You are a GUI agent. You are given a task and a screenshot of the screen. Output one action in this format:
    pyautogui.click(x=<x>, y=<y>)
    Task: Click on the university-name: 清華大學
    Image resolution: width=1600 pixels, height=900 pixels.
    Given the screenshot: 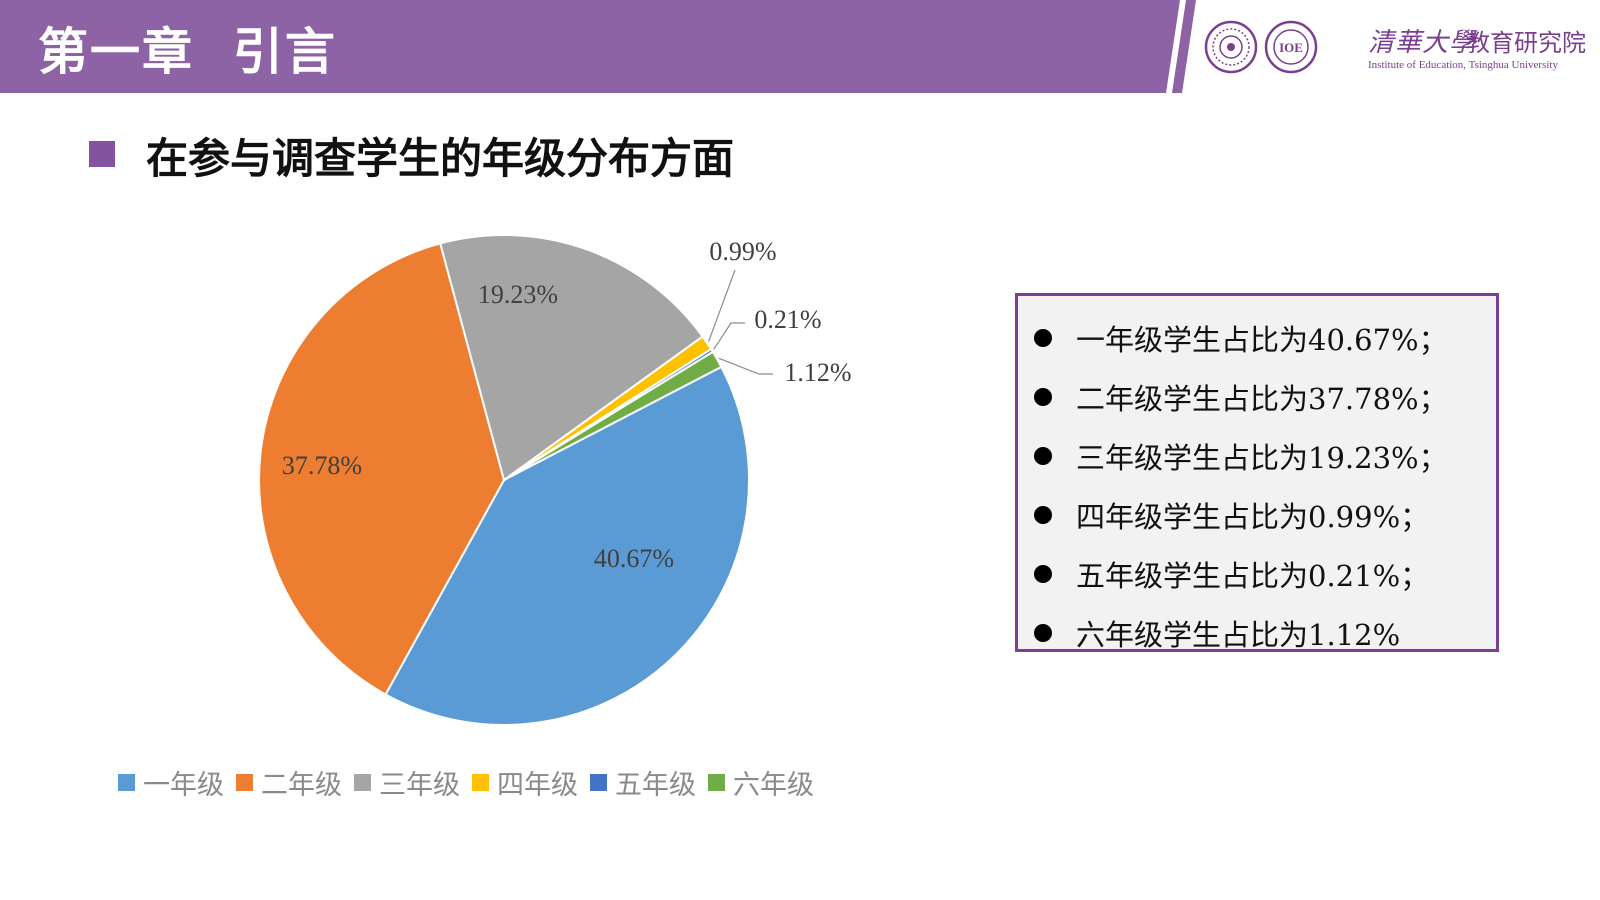 What is the action you would take?
    pyautogui.click(x=1422, y=43)
    